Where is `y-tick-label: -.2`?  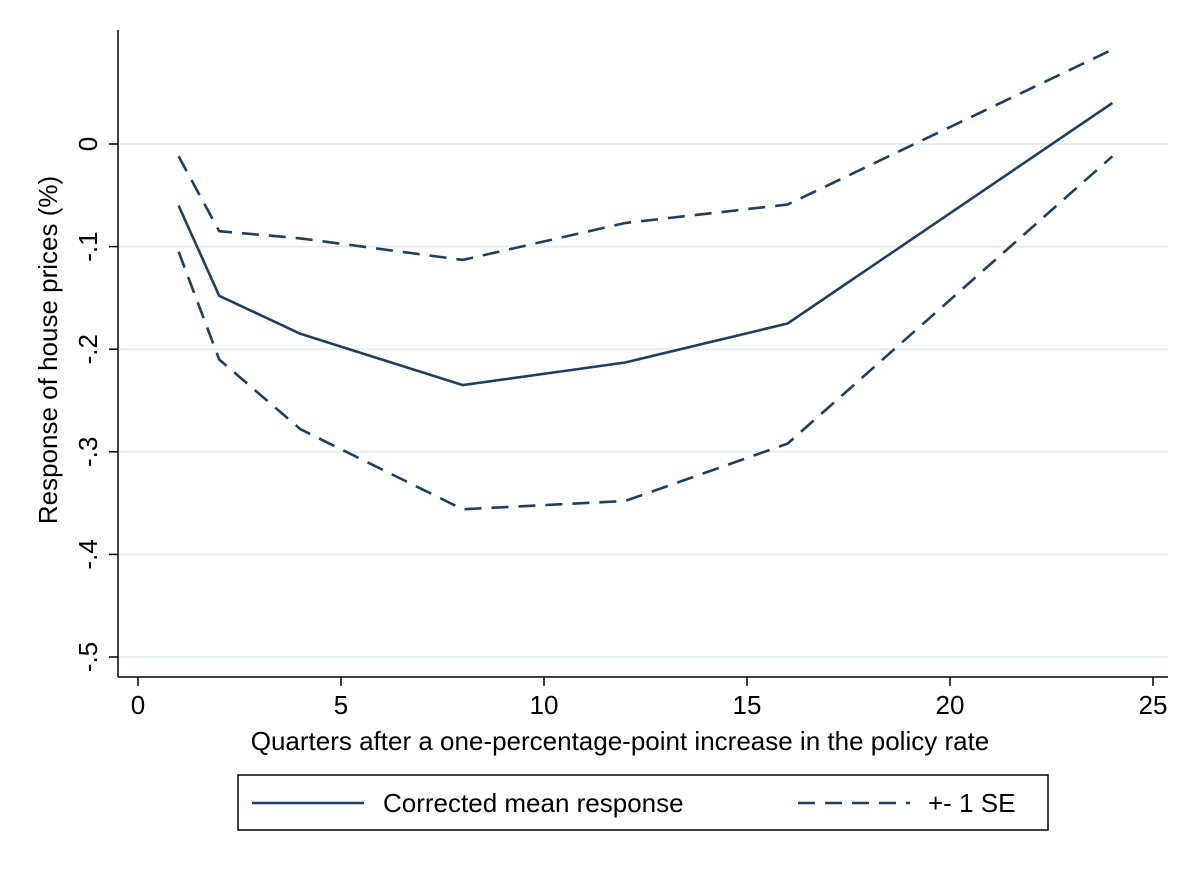
y-tick-label: -.2 is located at coordinates (88, 349).